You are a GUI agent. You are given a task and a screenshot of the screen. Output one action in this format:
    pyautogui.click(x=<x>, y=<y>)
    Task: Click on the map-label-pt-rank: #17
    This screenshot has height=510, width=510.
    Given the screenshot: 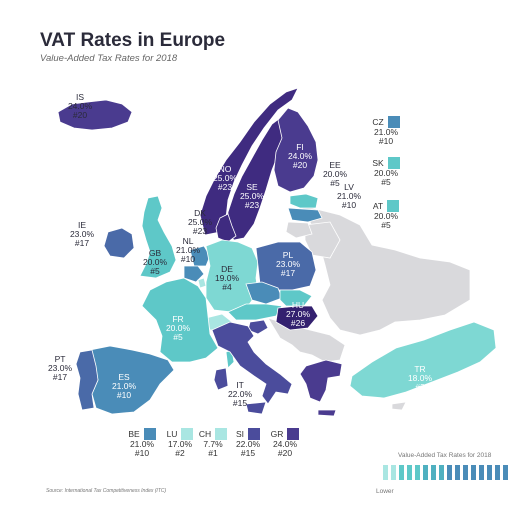 What is the action you would take?
    pyautogui.click(x=60, y=377)
    